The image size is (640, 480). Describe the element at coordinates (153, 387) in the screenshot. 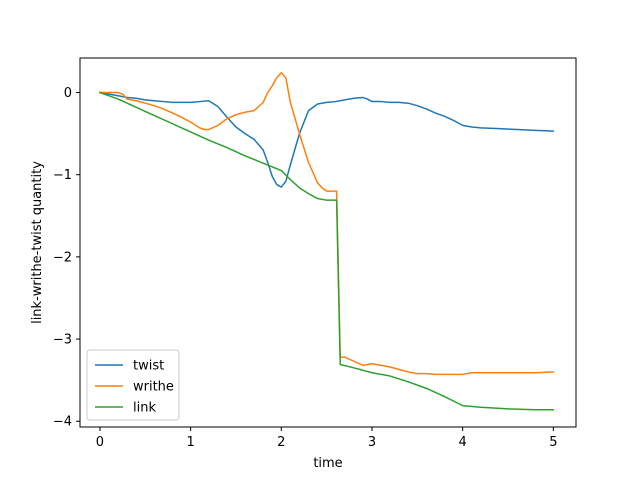

I see `legend-label-writhe: writhe` at that location.